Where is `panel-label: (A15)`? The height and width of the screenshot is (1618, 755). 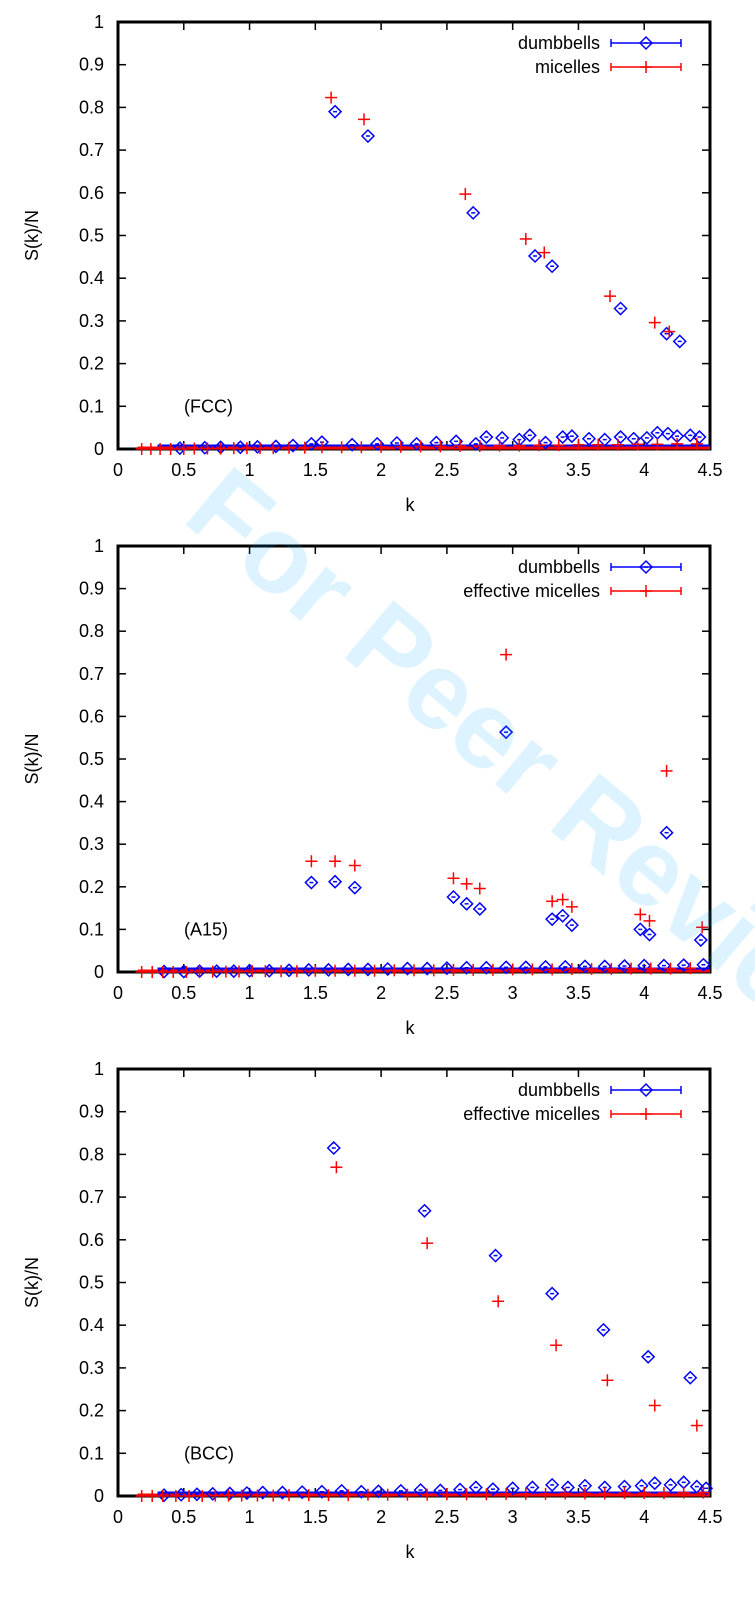 panel-label: (A15) is located at coordinates (206, 929).